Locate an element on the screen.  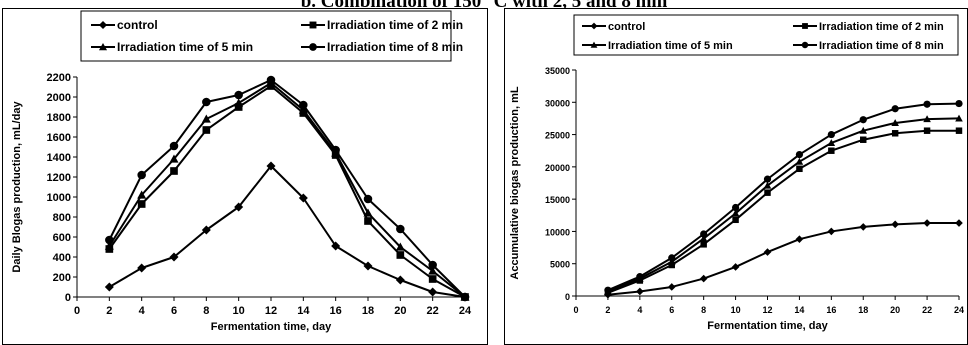
x-tick-label: 10 is located at coordinates (239, 311).